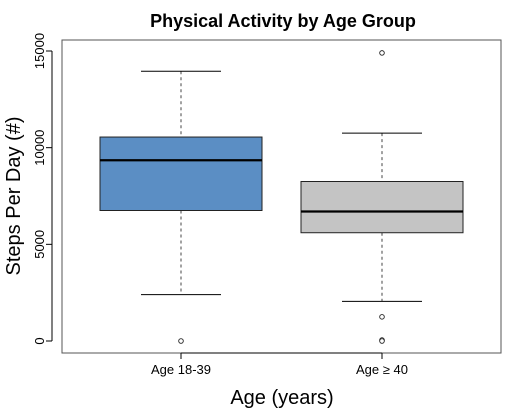 This screenshot has width=520, height=410. What do you see at coordinates (39, 51) in the screenshot?
I see `y-tick-label: 15000` at bounding box center [39, 51].